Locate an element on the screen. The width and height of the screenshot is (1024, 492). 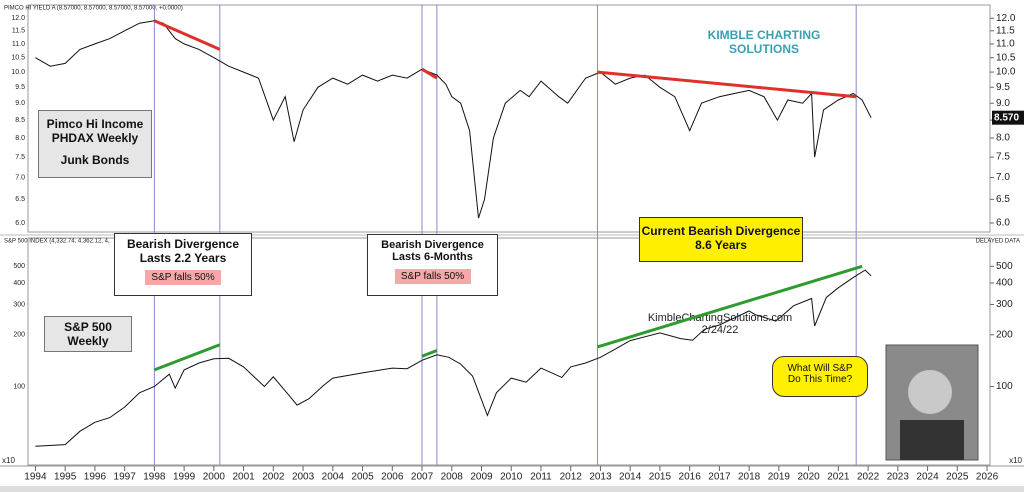
label-box: S&P 500 Weekly is located at coordinates (88, 334).